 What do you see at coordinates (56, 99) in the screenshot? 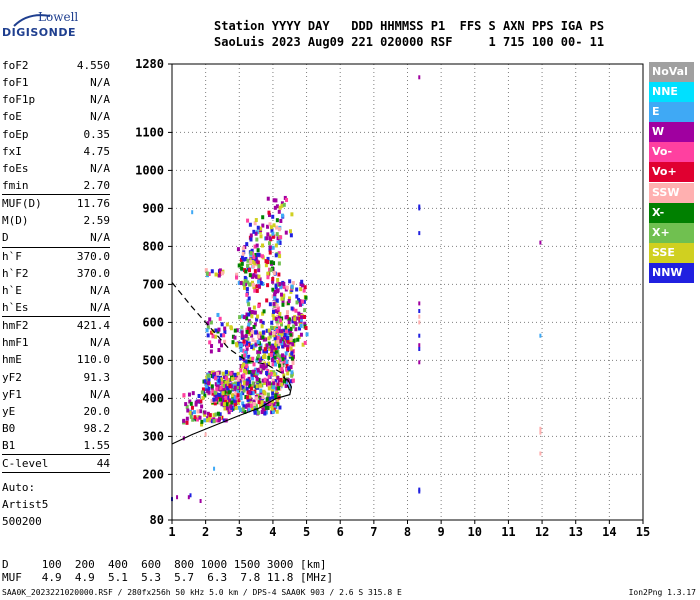
I see `param-row: foF1p N/A` at bounding box center [56, 99].